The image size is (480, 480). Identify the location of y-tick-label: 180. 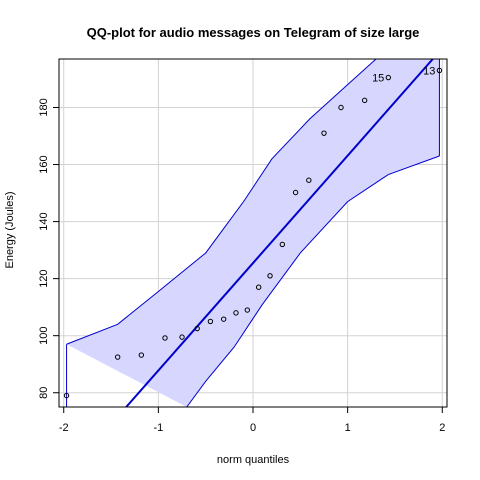
(44, 107).